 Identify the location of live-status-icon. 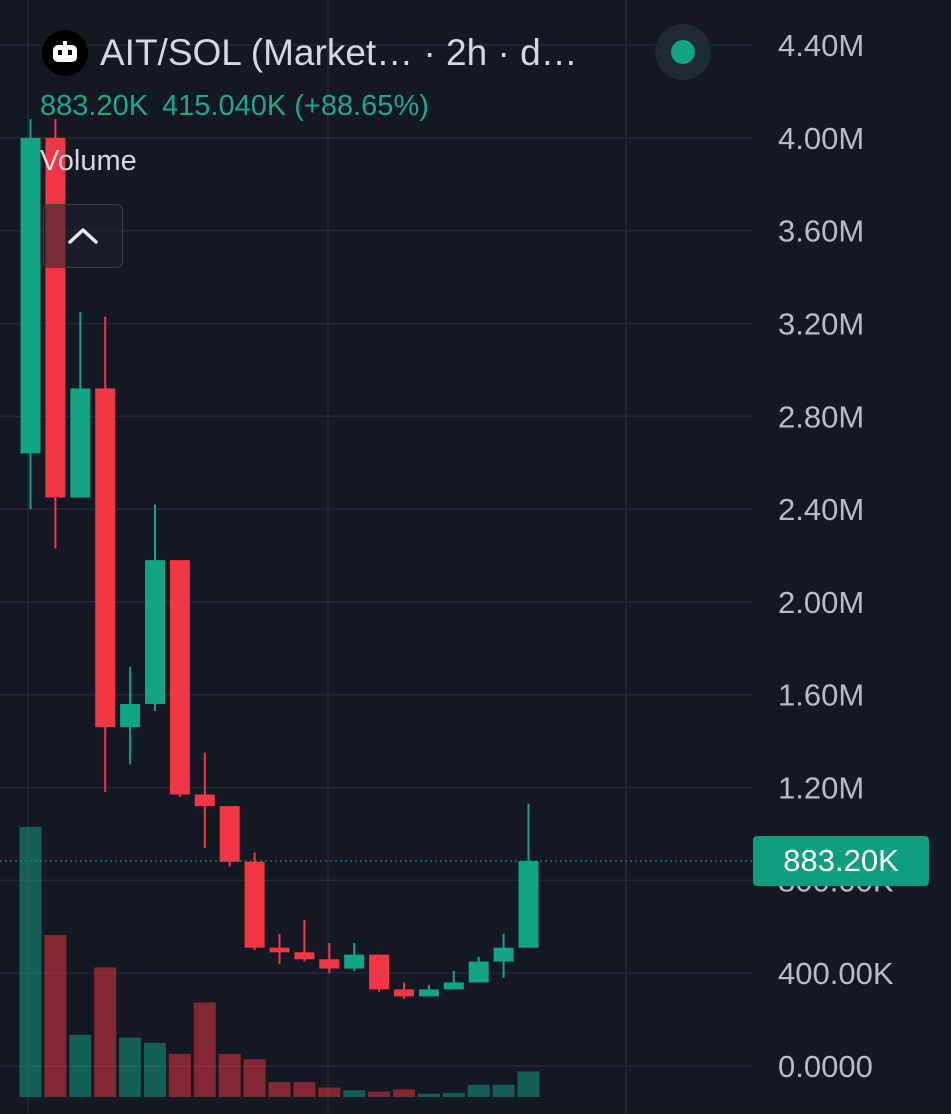
(683, 52).